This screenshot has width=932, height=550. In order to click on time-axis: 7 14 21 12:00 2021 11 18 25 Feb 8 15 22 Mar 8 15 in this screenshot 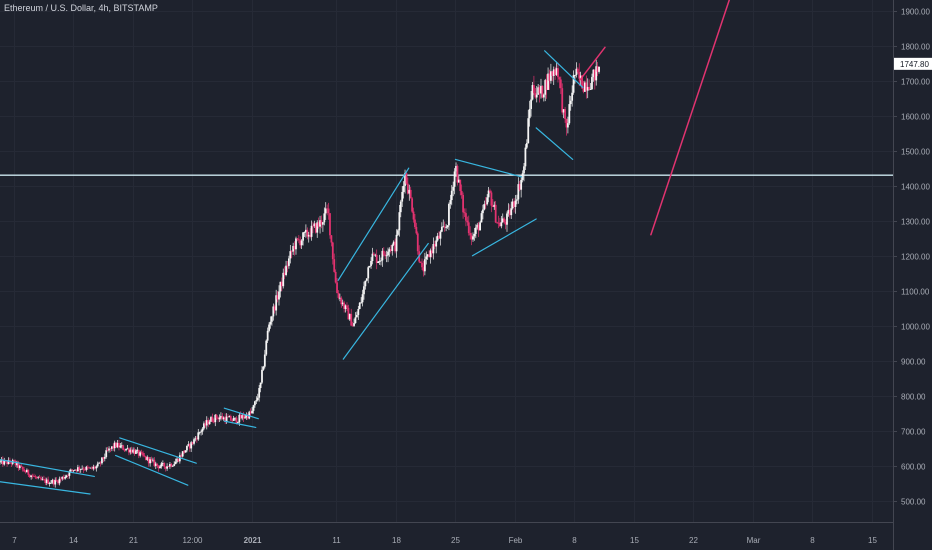, I will do `click(444, 540)`.